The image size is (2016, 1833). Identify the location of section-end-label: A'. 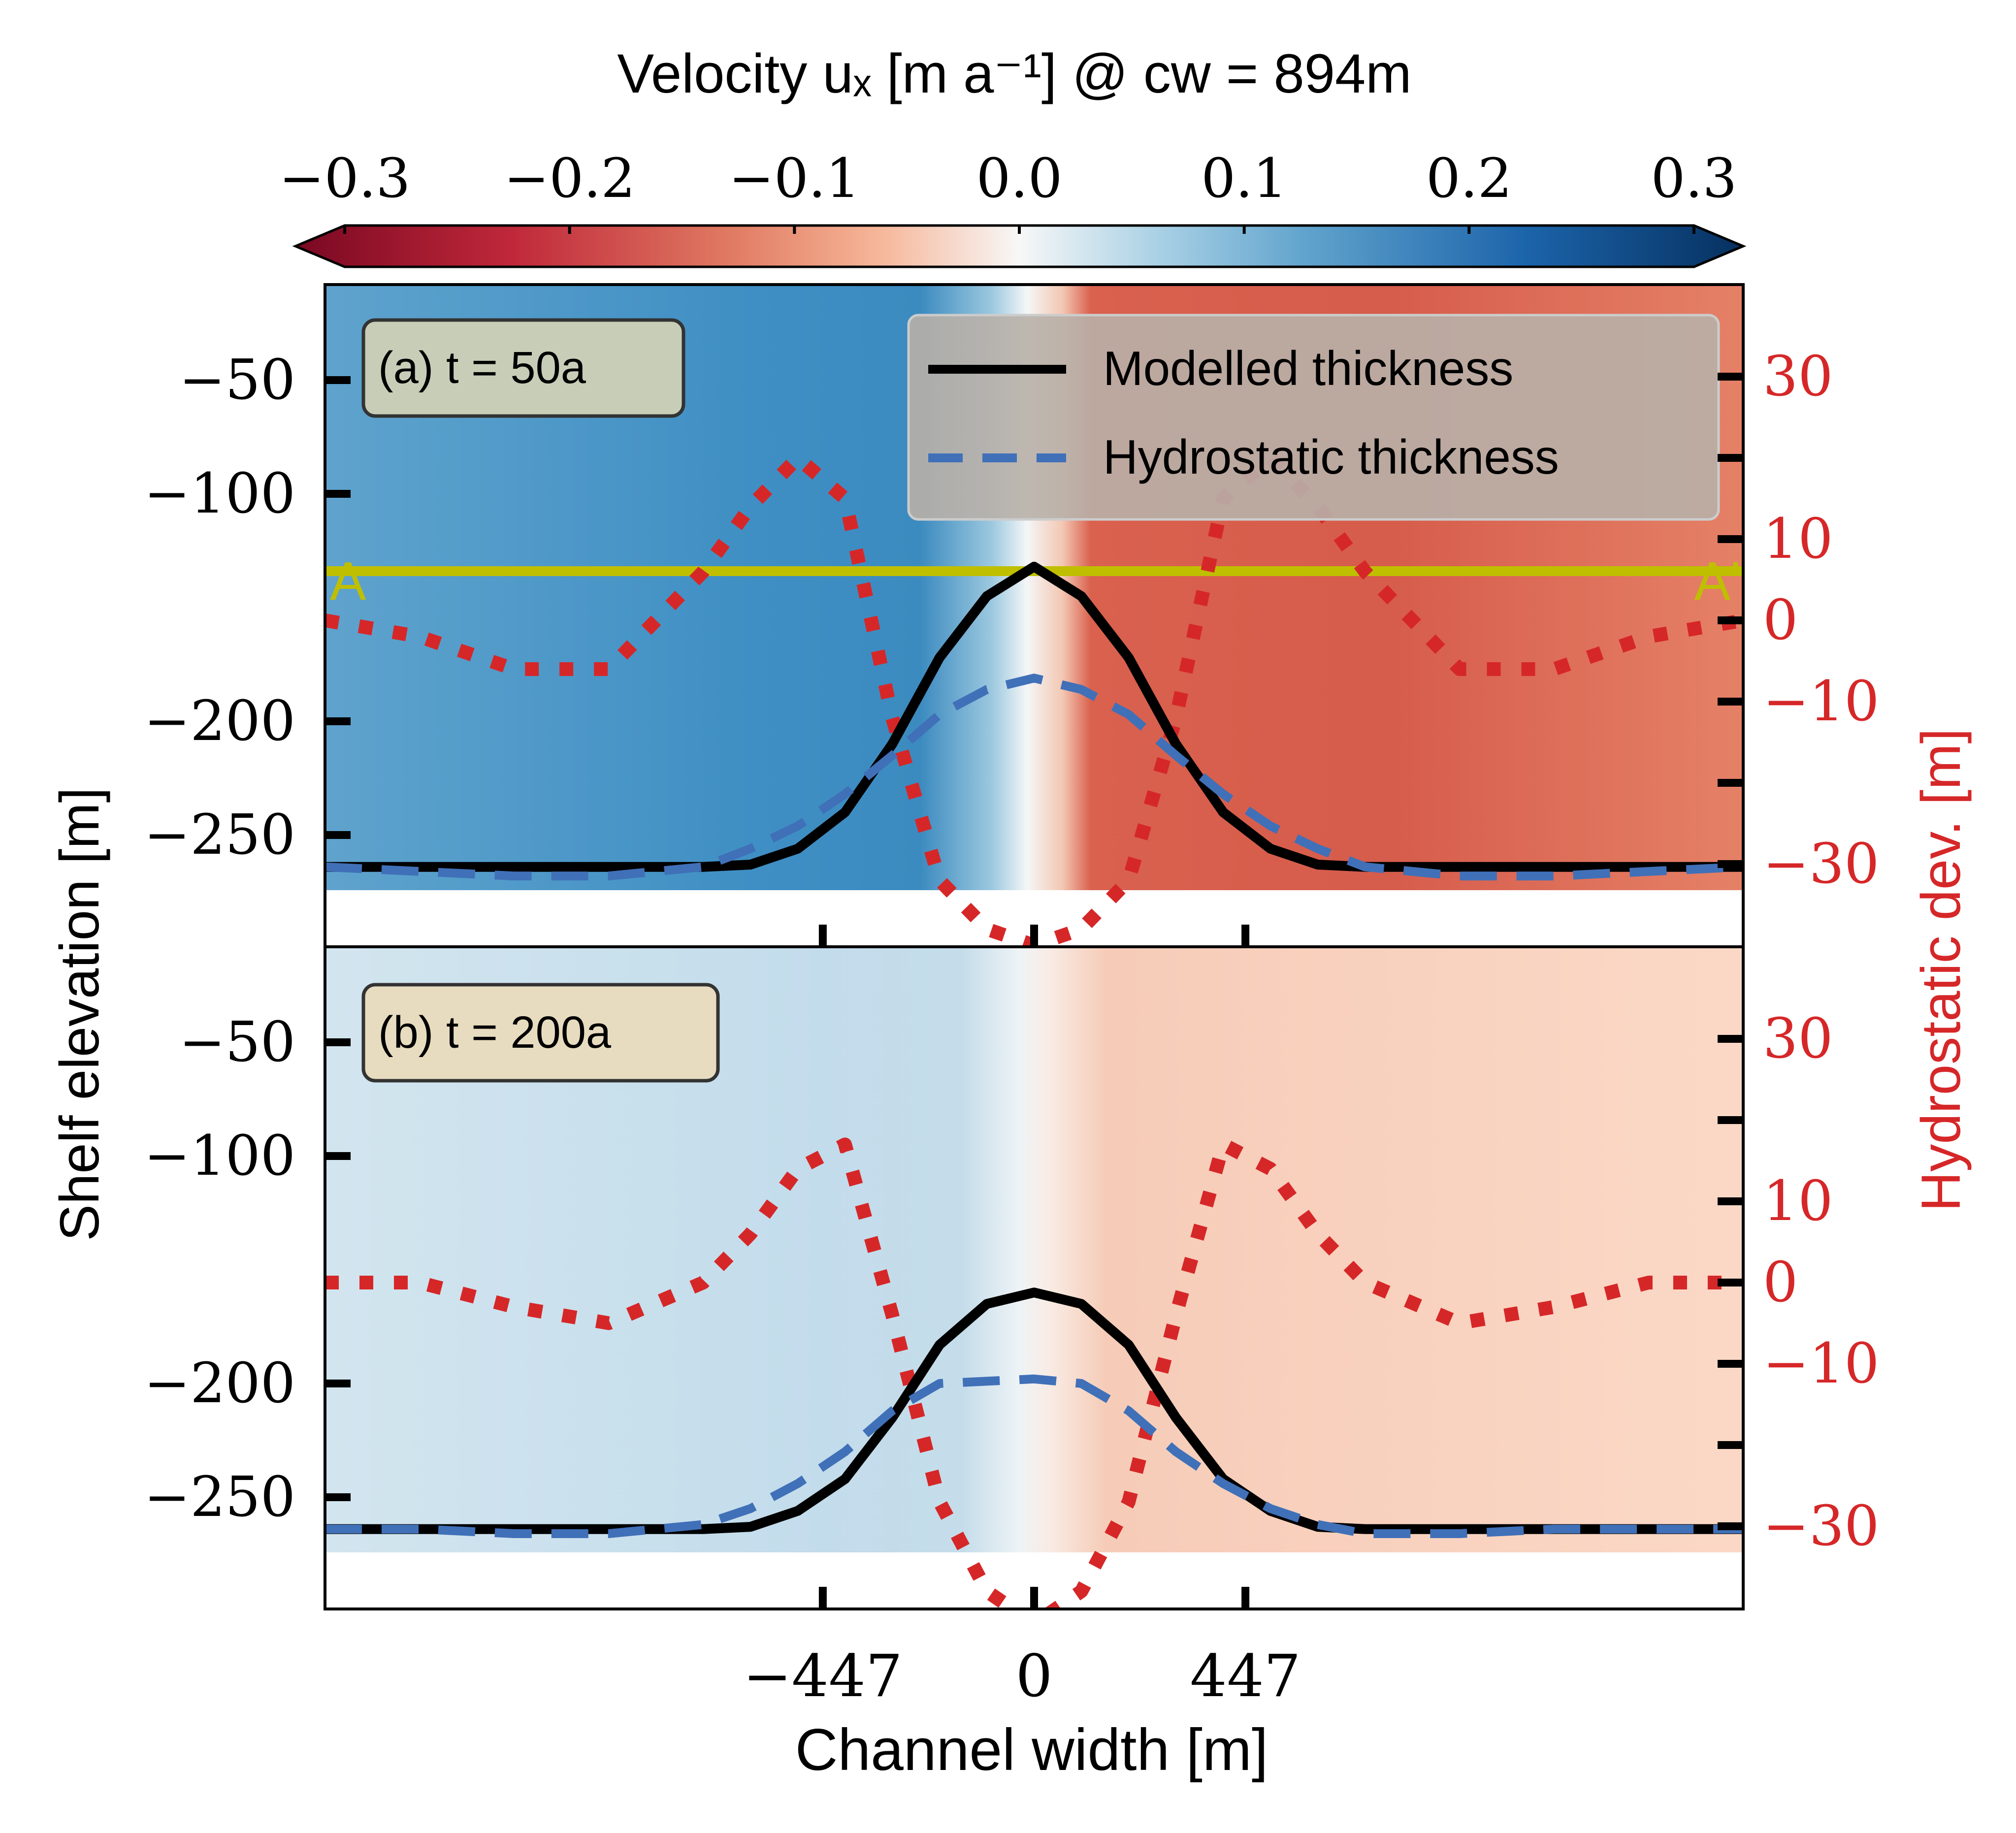
(1718, 581).